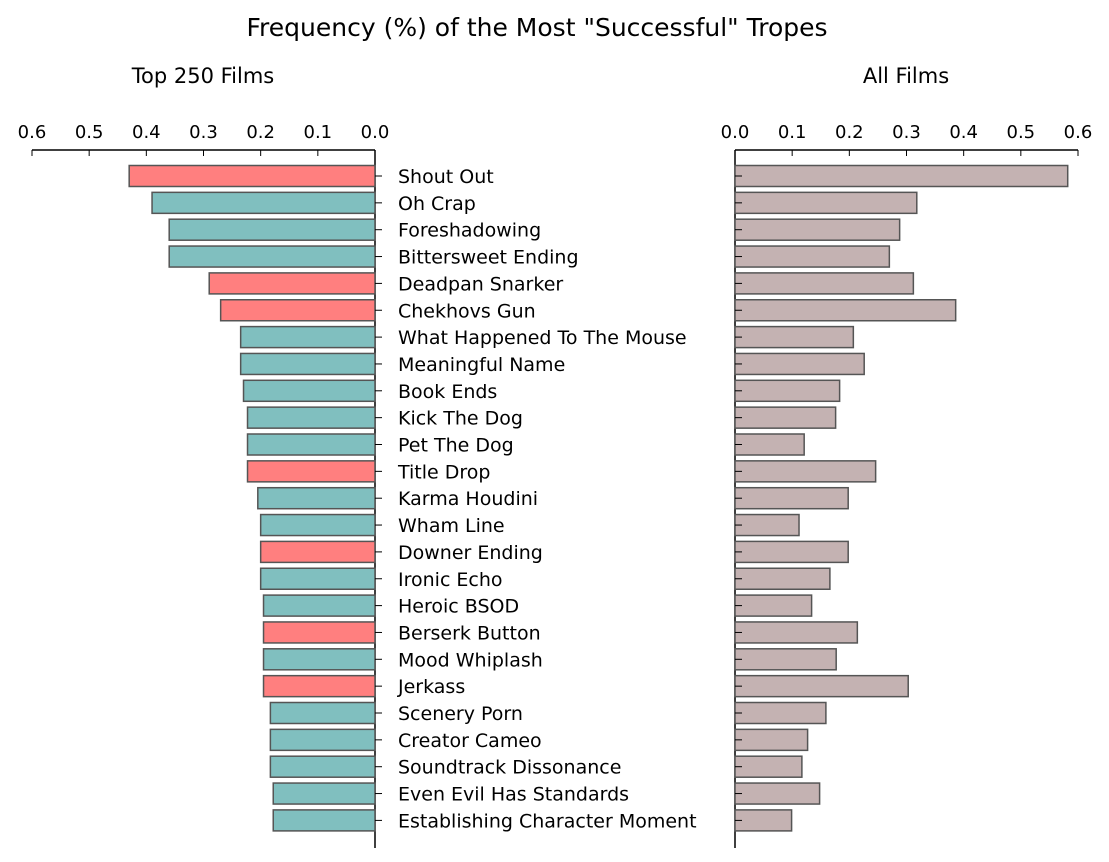 The height and width of the screenshot is (862, 1109). What do you see at coordinates (203, 76) in the screenshot?
I see `left-chart-title: Top 250 Films` at bounding box center [203, 76].